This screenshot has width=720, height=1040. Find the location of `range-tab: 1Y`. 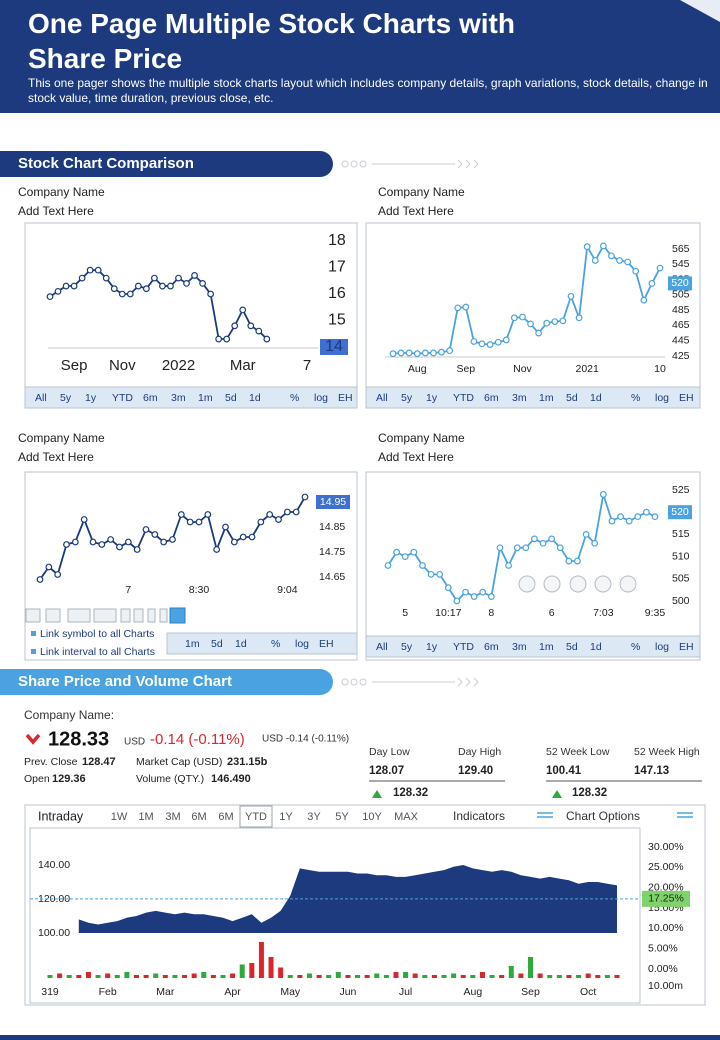

range-tab: 1Y is located at coordinates (286, 817).